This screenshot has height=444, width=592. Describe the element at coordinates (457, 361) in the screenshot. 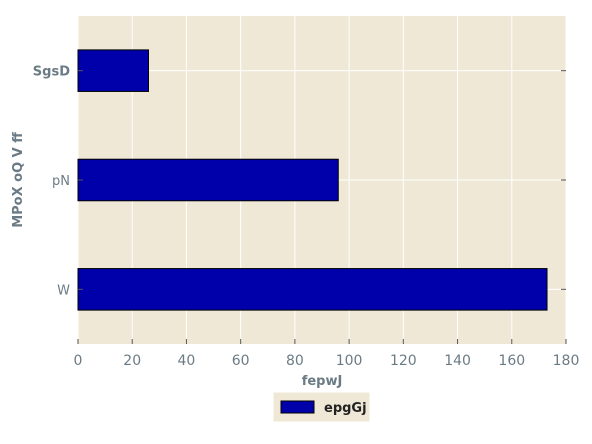

I see `x-tick-label: 140` at that location.